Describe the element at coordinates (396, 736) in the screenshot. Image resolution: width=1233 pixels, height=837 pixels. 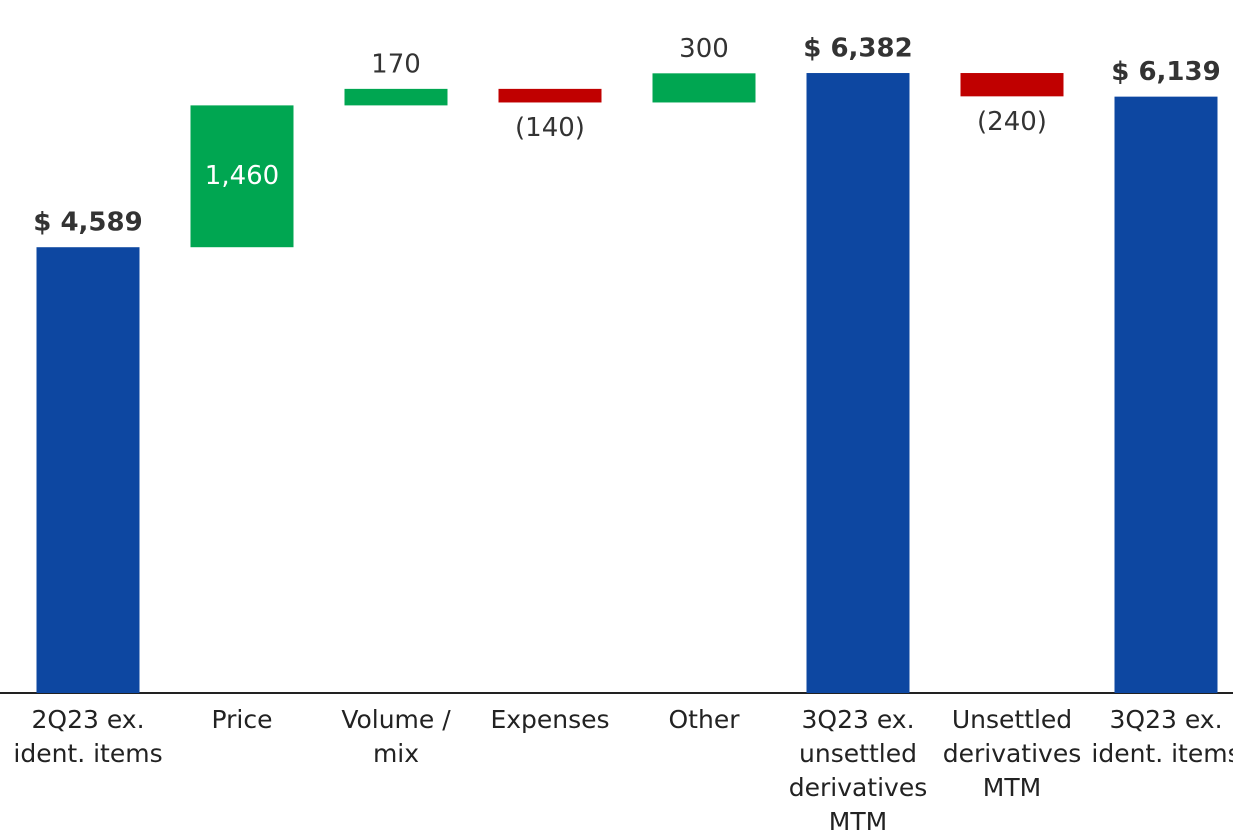
I see `x-tick-label: Volume / mix` at that location.